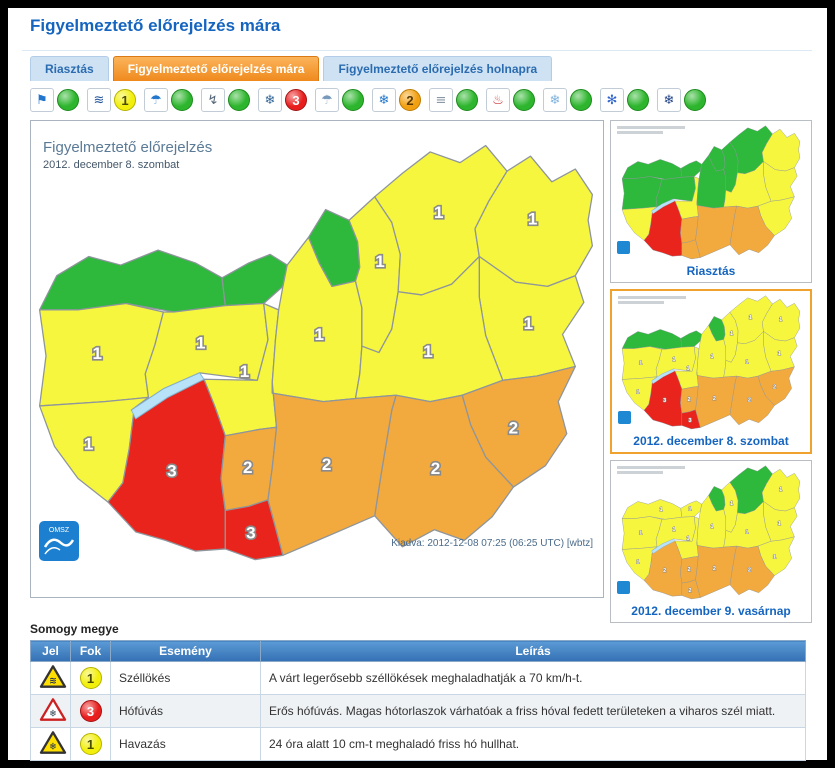 This screenshot has width=835, height=768. What do you see at coordinates (339, 100) in the screenshot?
I see `toolbar-freezing-rain: ☂` at bounding box center [339, 100].